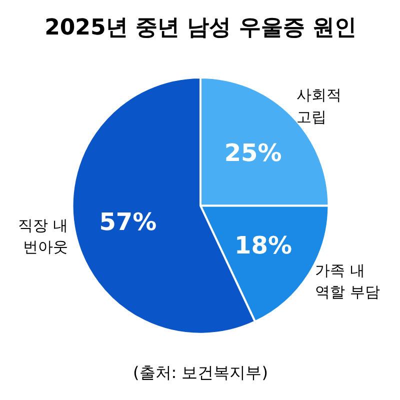 The image size is (400, 400). What do you see at coordinates (319, 106) in the screenshot?
I see `slice-label: 사회적 고립` at bounding box center [319, 106].